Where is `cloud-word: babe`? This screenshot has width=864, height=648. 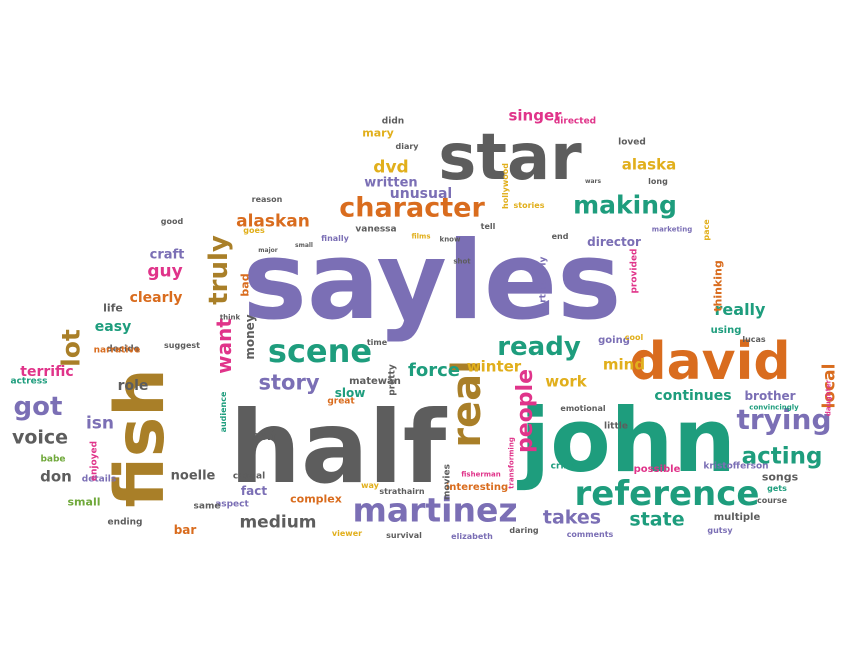 cloud-word: babe is located at coordinates (53, 459).